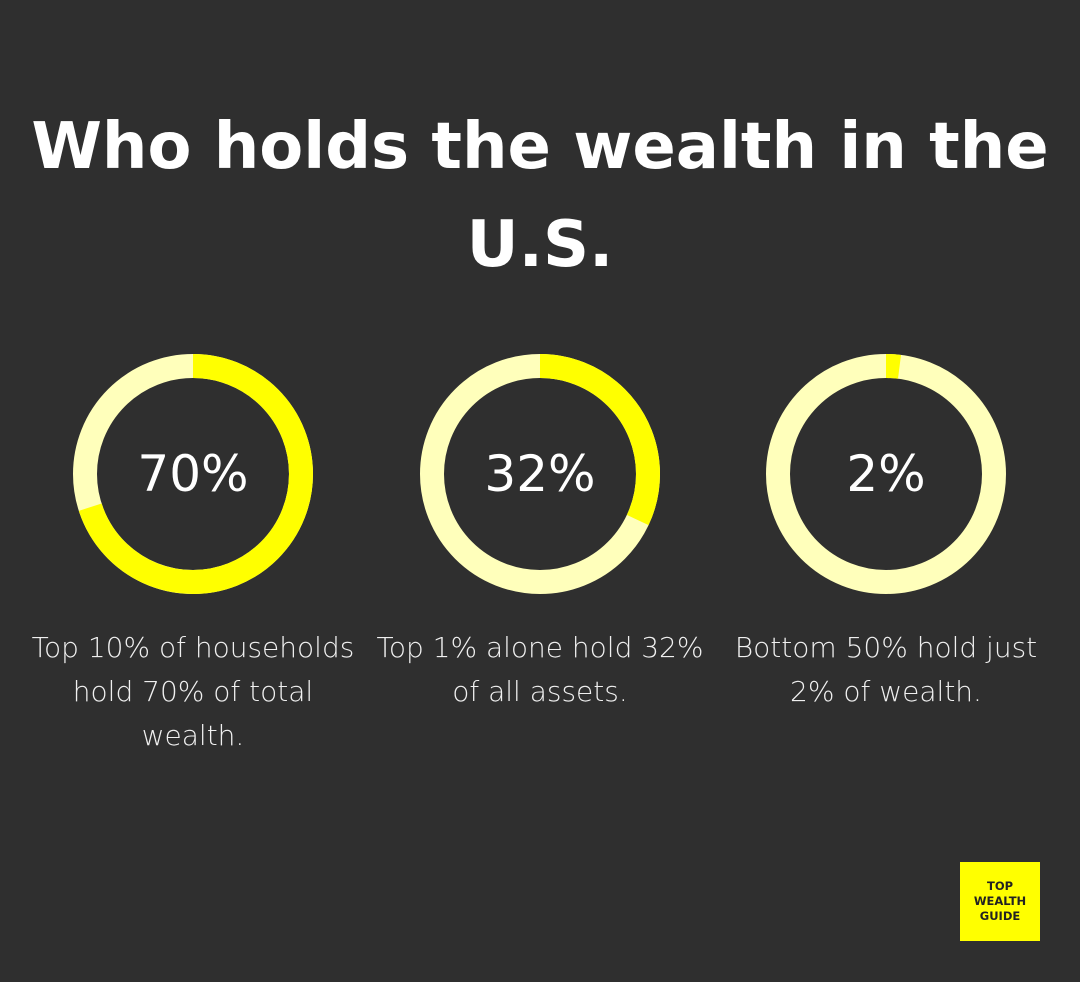 The image size is (1080, 982). I want to click on donut-value-label: 70%, so click(193, 474).